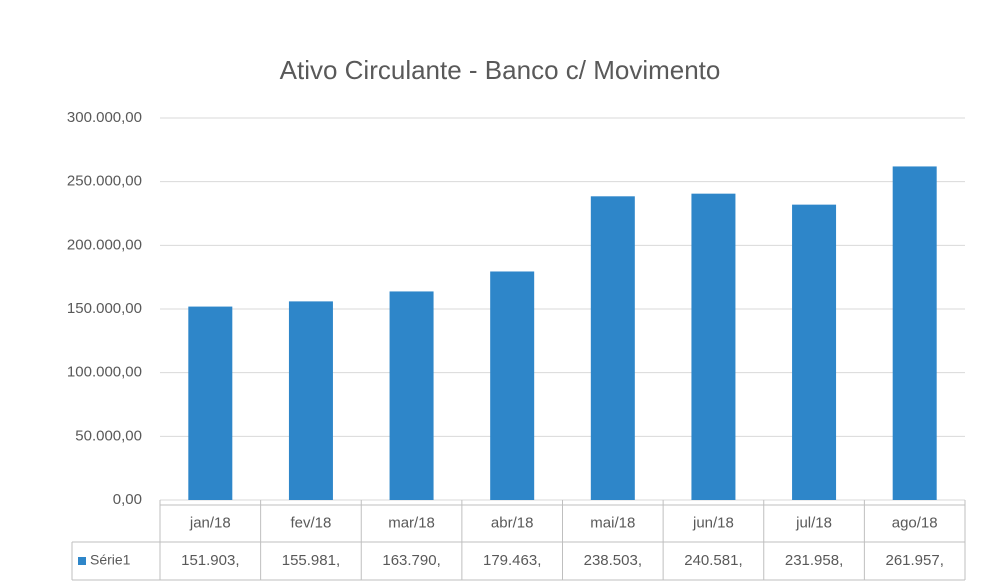 The image size is (985, 588). Describe the element at coordinates (915, 522) in the screenshot. I see `x-tick-label: ago/18` at that location.